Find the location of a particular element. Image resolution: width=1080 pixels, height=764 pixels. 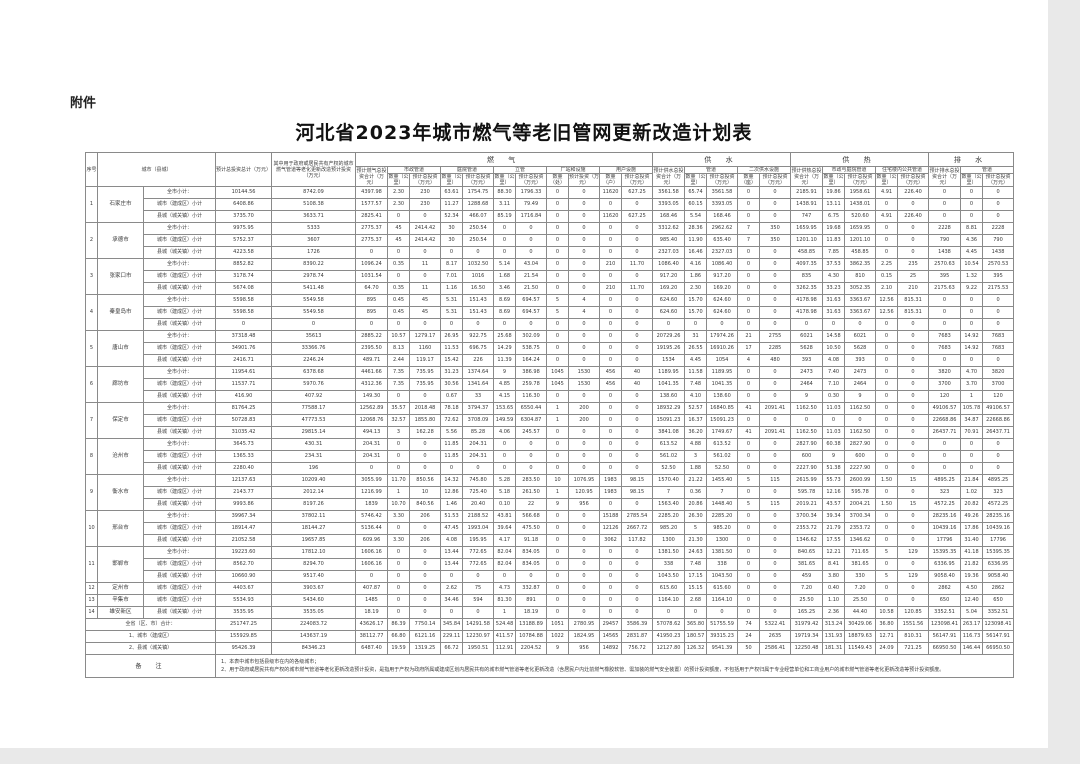

value-cell: 51.38 is located at coordinates (834, 468).